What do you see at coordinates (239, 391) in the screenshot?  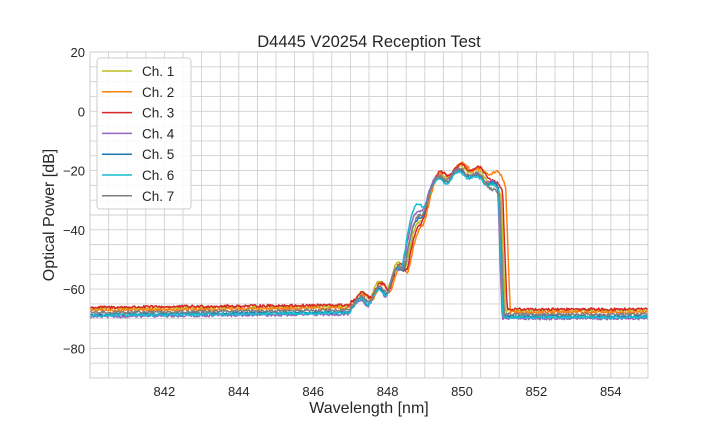 I see `x-tick-label: 844` at bounding box center [239, 391].